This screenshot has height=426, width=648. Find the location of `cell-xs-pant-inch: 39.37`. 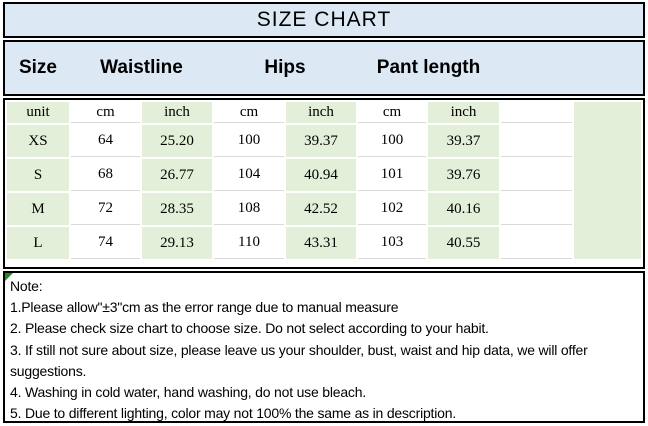

cell-xs-pant-inch: 39.37 is located at coordinates (463, 141).